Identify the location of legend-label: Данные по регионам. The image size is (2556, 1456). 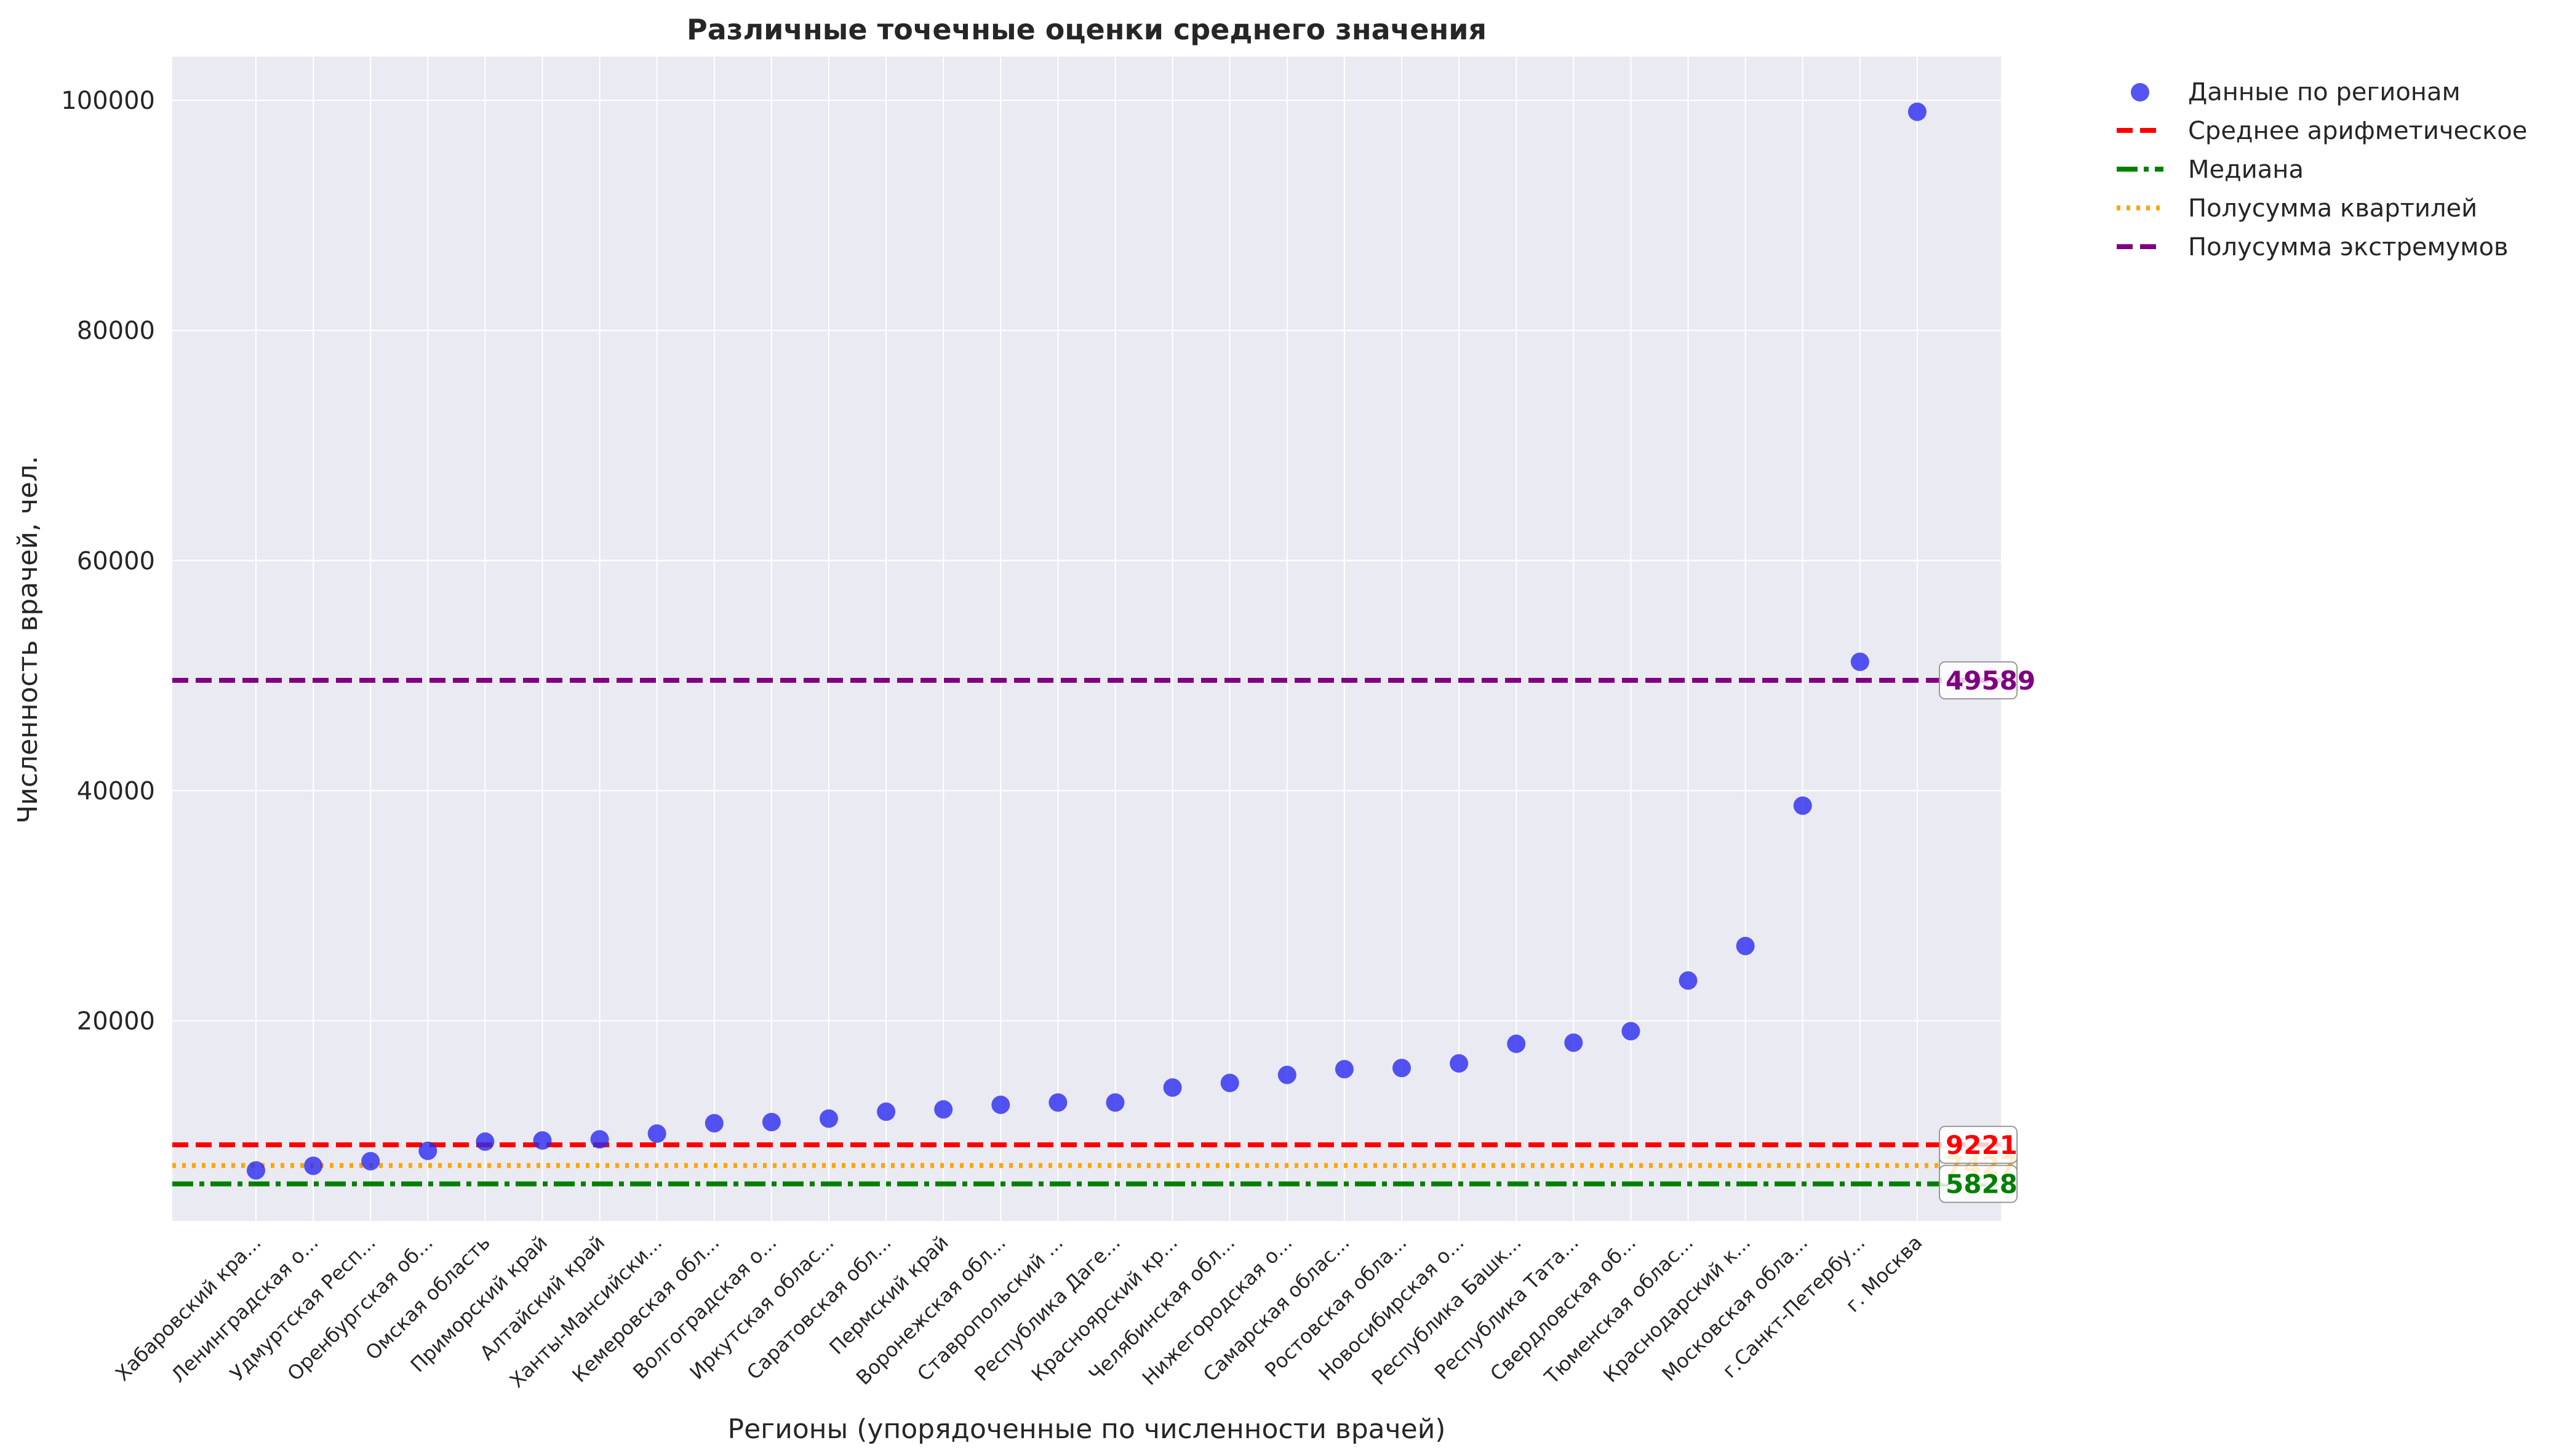
(2324, 92).